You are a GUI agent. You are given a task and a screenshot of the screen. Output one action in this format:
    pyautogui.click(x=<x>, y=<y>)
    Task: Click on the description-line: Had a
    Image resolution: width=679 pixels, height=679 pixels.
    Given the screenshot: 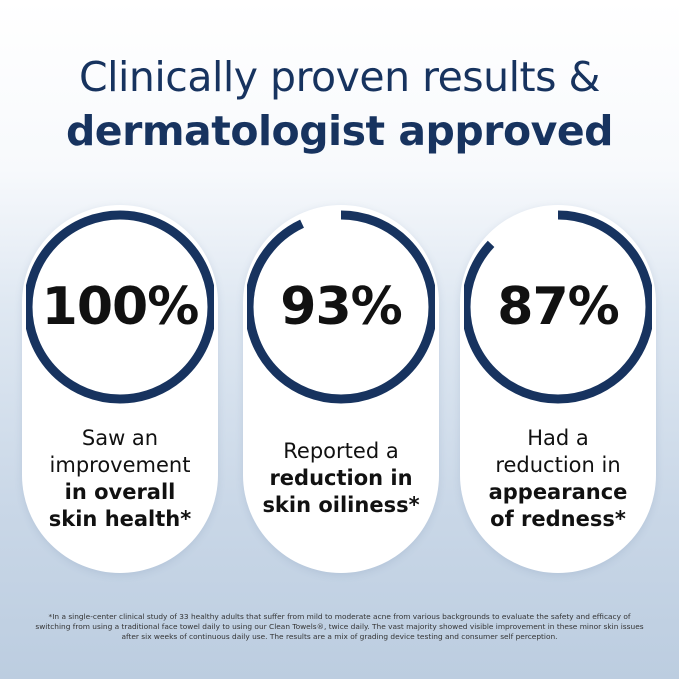 What is the action you would take?
    pyautogui.click(x=558, y=438)
    